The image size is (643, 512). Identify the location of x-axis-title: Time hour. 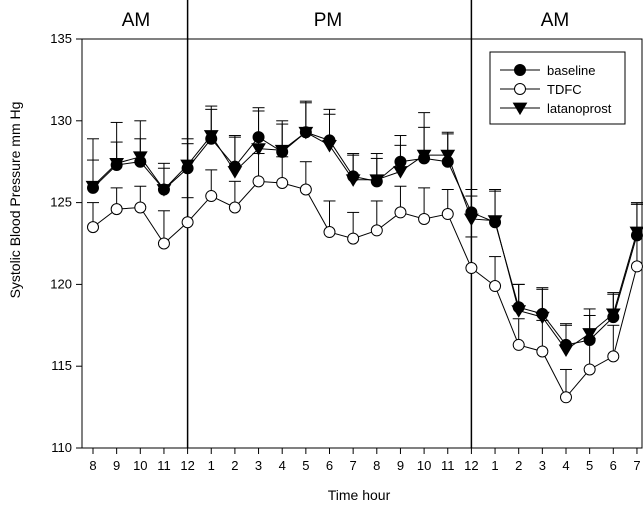
(359, 495).